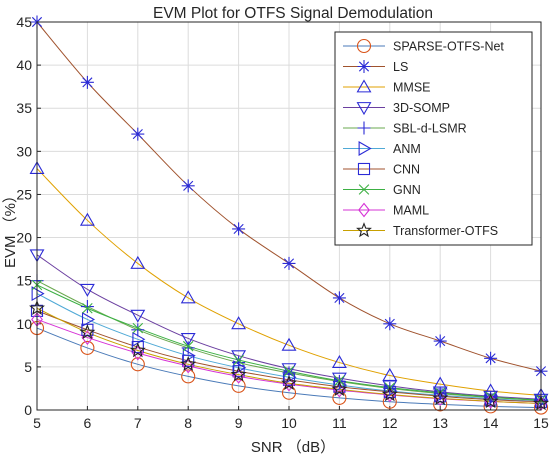 The width and height of the screenshot is (550, 459). What do you see at coordinates (293, 13) in the screenshot?
I see `chart-title: EVM Plot for OTFS Signal Demodulation` at bounding box center [293, 13].